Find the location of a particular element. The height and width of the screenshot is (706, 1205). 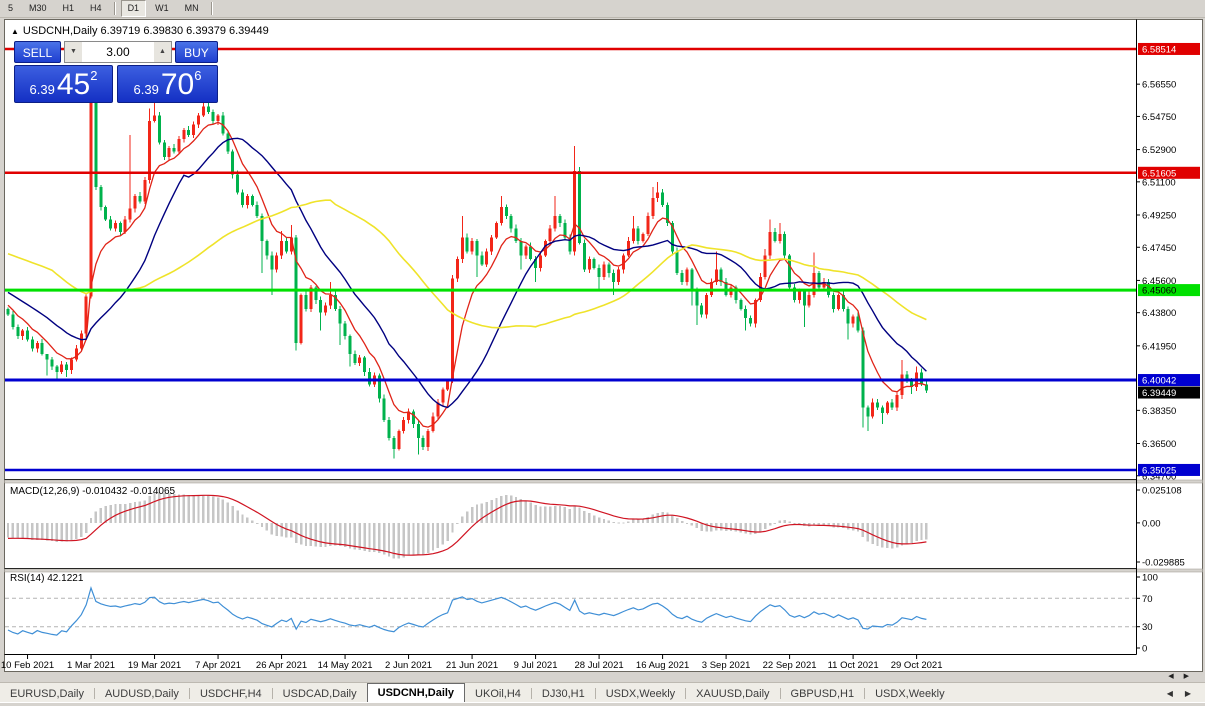

tab-usdchf-h4: USDCHF,H4 is located at coordinates (230, 694).